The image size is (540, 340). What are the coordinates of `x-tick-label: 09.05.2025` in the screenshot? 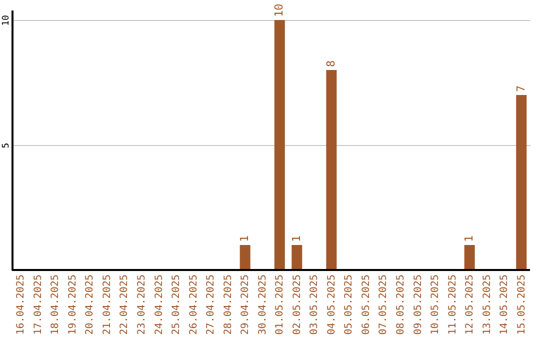 It's located at (418, 304).